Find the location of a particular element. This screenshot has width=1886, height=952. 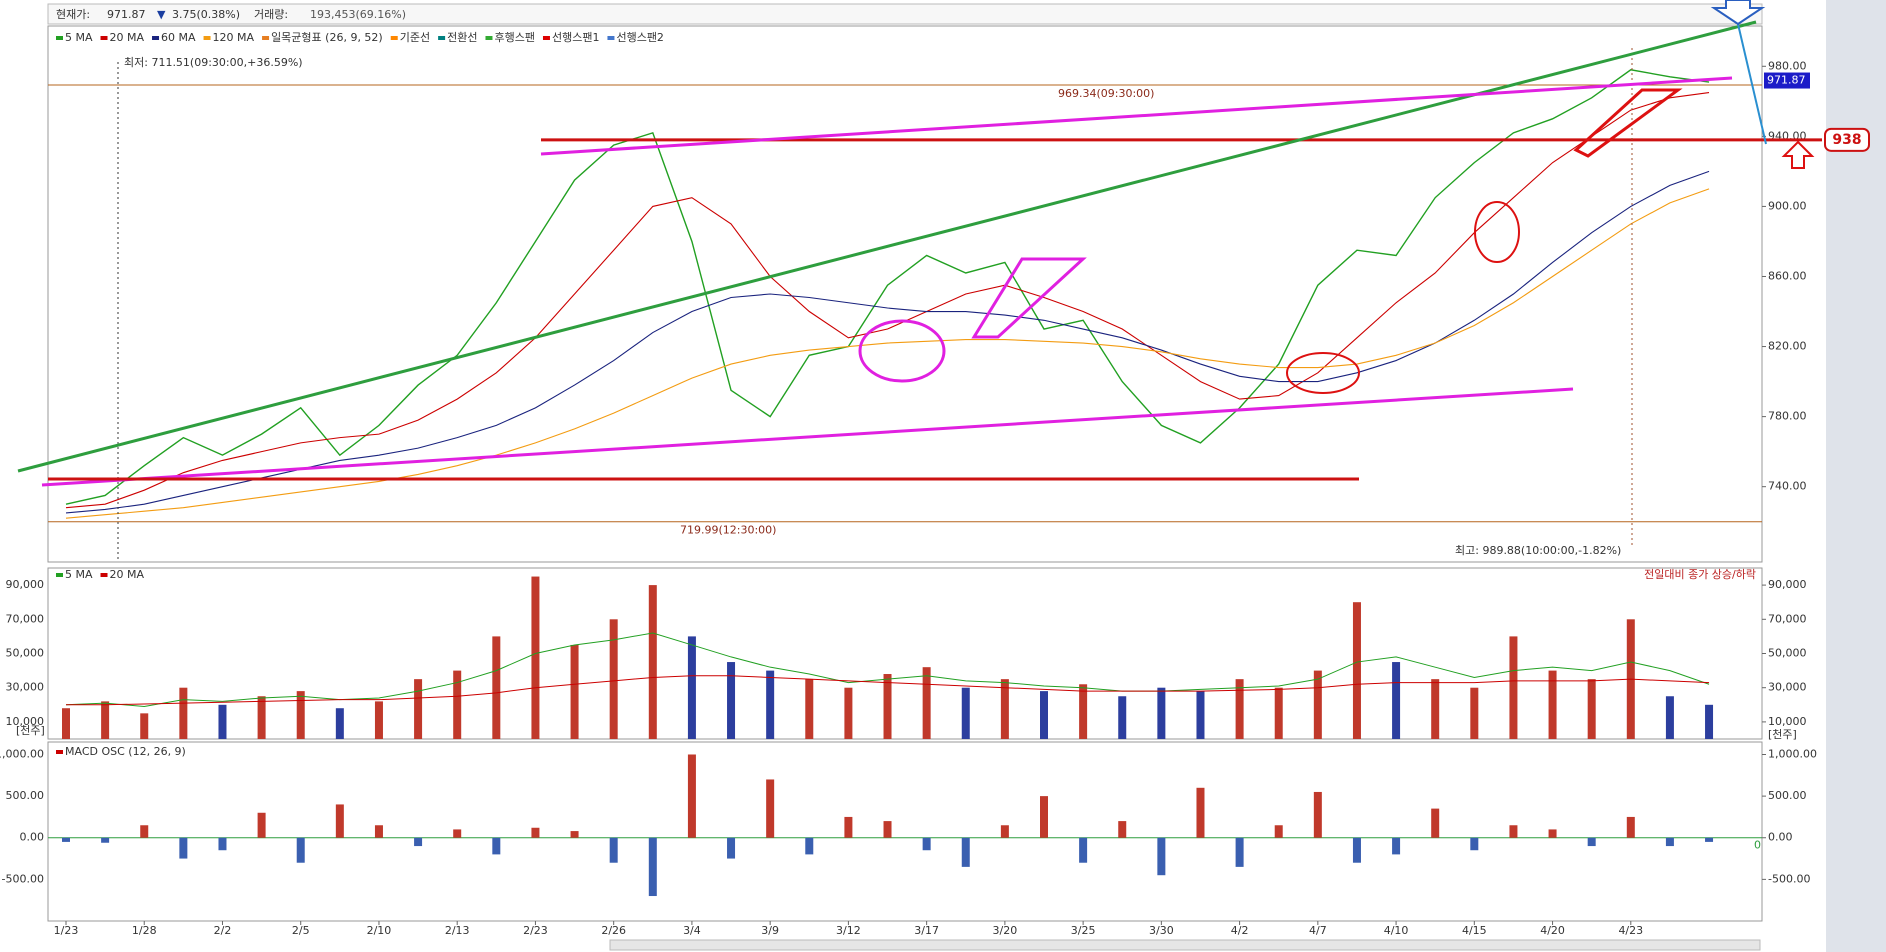

x-tick-label: 2/2 is located at coordinates (223, 930).